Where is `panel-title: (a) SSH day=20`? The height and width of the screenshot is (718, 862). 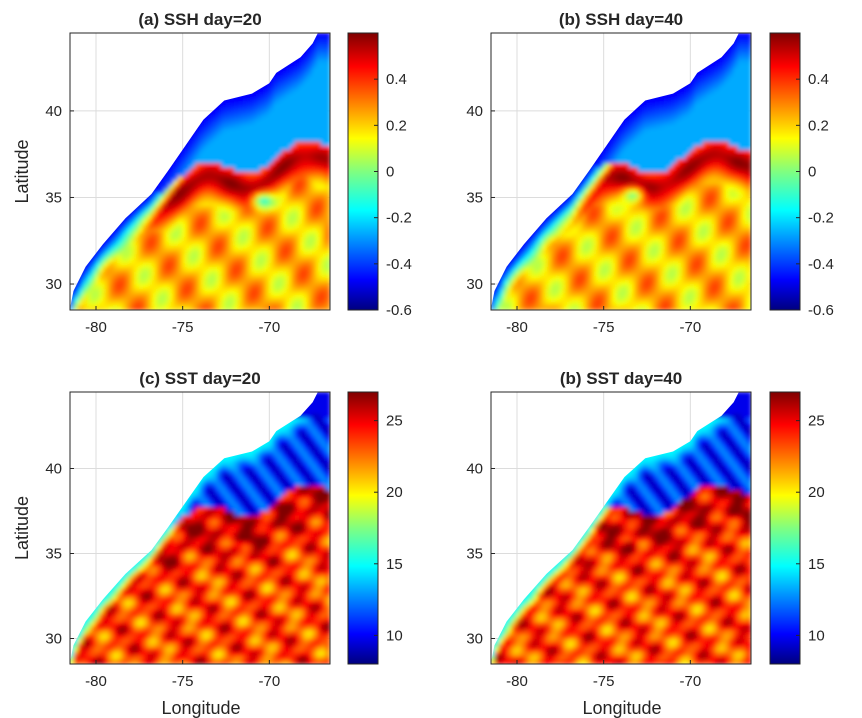 panel-title: (a) SSH day=20 is located at coordinates (199, 19).